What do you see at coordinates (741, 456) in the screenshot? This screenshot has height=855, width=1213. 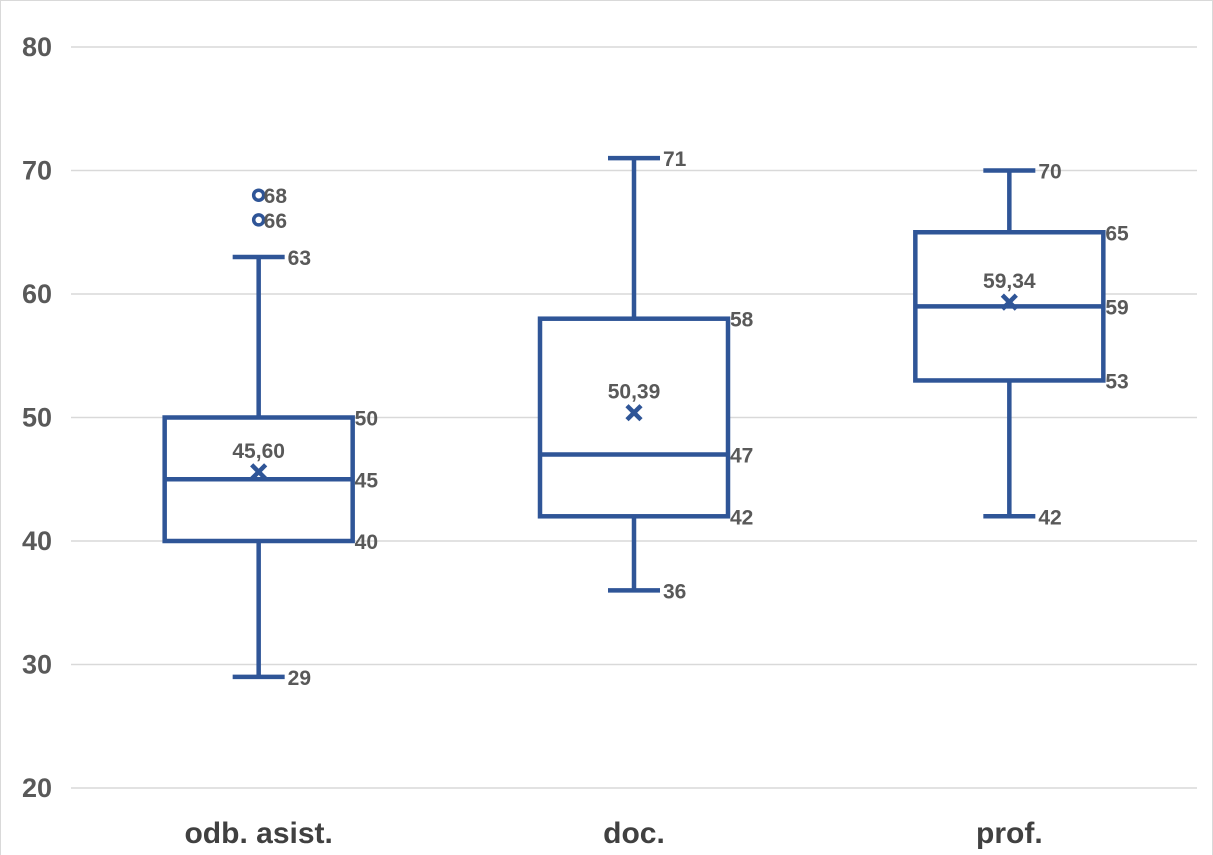 I see `median-label: 47` at bounding box center [741, 456].